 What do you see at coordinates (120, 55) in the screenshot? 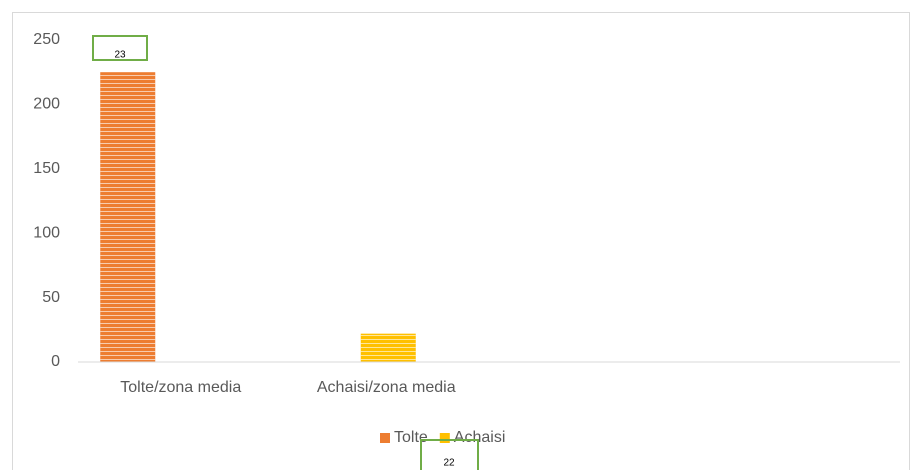
I see `annotation: 23` at bounding box center [120, 55].